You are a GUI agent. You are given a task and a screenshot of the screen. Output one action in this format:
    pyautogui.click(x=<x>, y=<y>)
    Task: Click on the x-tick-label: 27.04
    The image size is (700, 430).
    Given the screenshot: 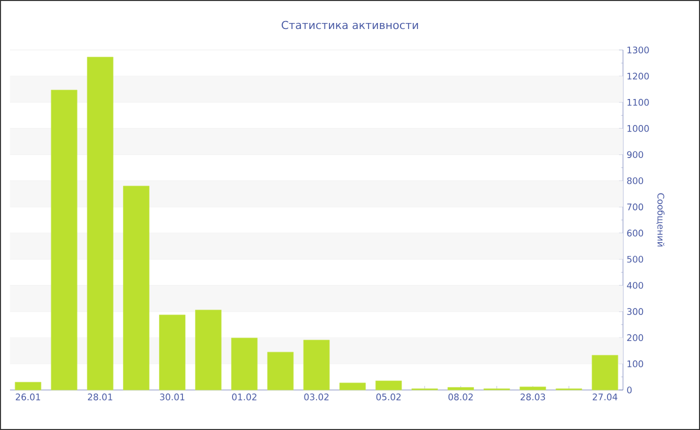 What is the action you would take?
    pyautogui.click(x=605, y=397)
    